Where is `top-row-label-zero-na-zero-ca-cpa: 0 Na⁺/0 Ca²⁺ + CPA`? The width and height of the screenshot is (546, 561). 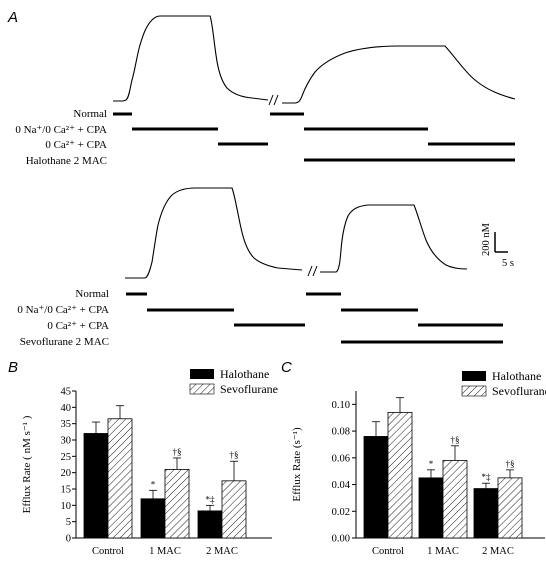 top-row-label-zero-na-zero-ca-cpa: 0 Na⁺/0 Ca²⁺ + CPA is located at coordinates (61, 130).